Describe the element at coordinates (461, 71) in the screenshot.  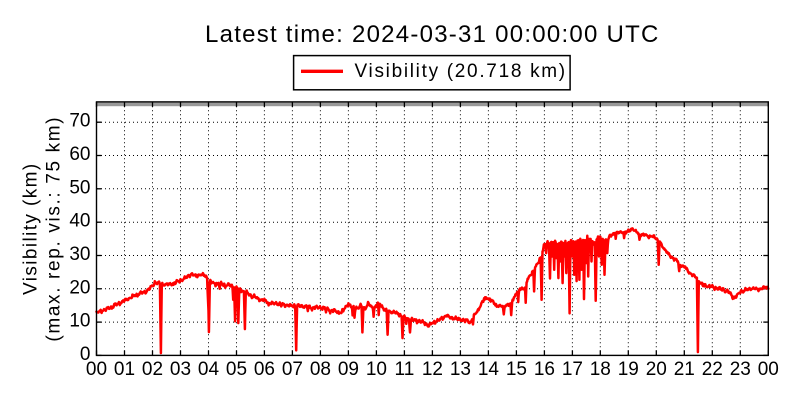
I see `svg-text: Visibility (20.718 km)` at that location.